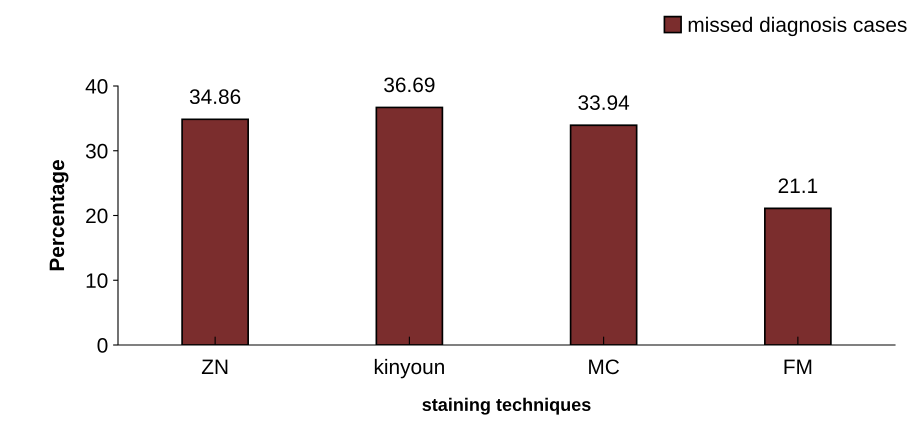 The width and height of the screenshot is (924, 447). Describe the element at coordinates (409, 84) in the screenshot. I see `data-label: 36.69` at that location.